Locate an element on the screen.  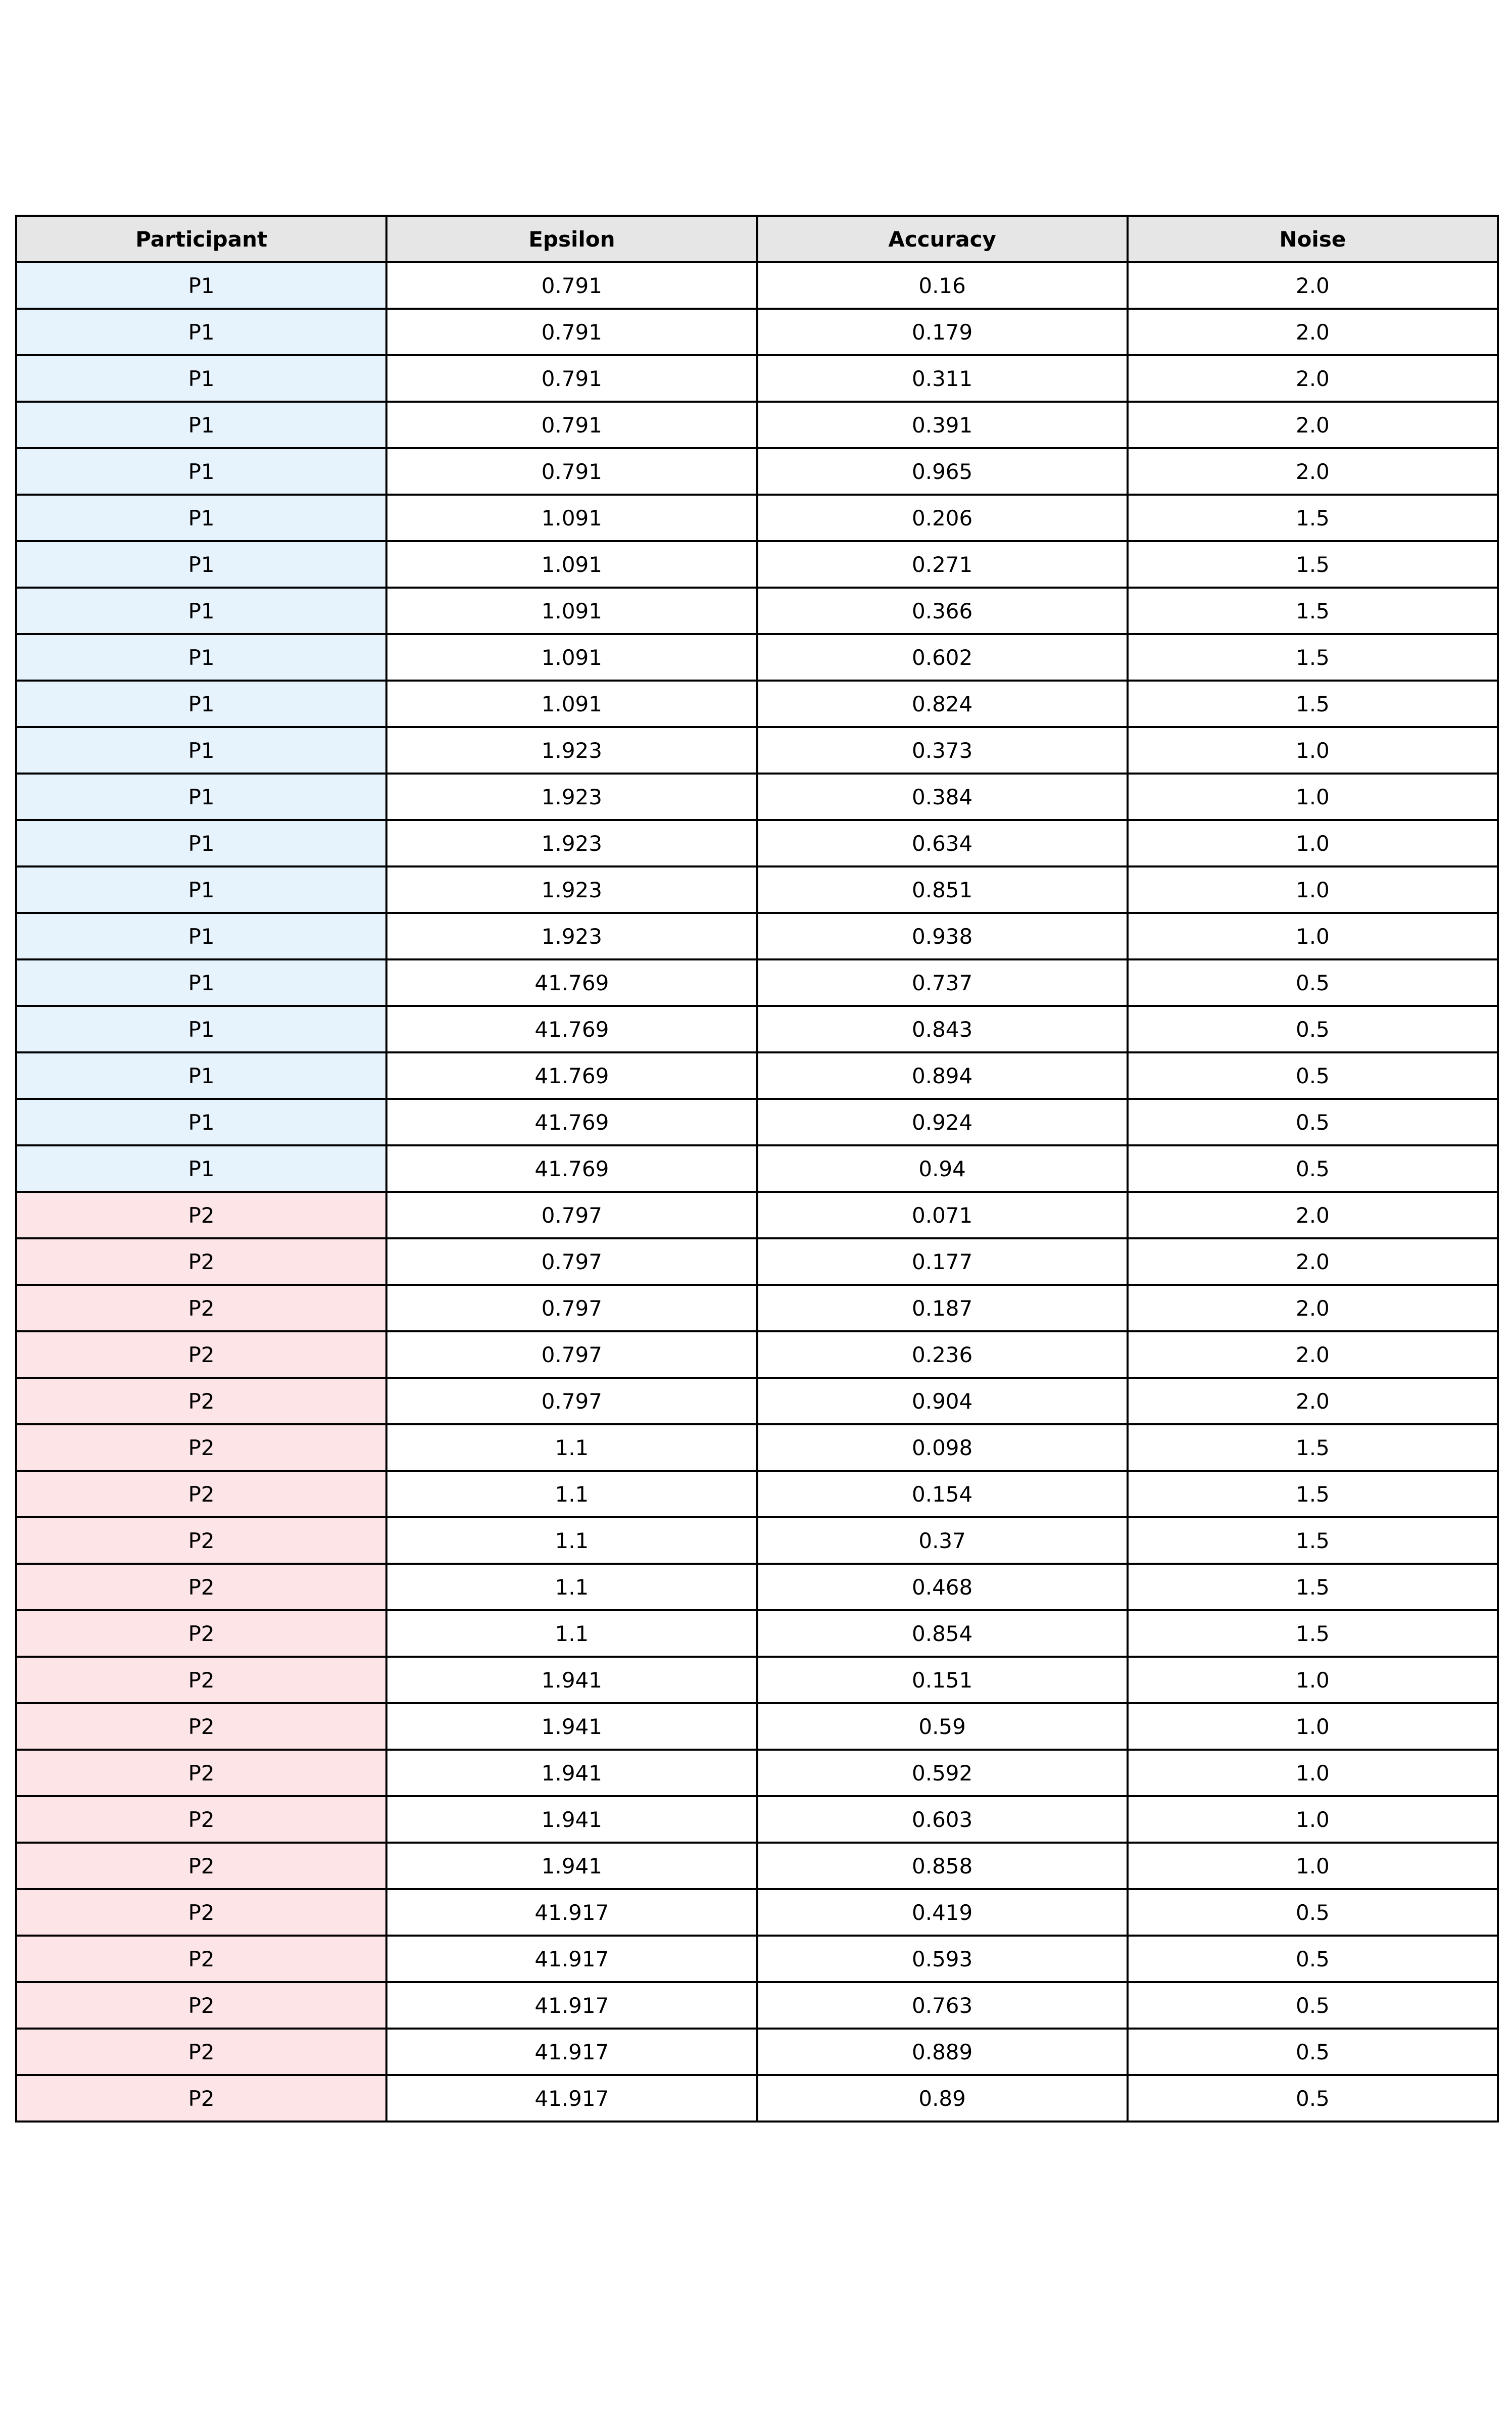
table-row: P2 41.917 0.419 0.5 is located at coordinates (757, 1913).